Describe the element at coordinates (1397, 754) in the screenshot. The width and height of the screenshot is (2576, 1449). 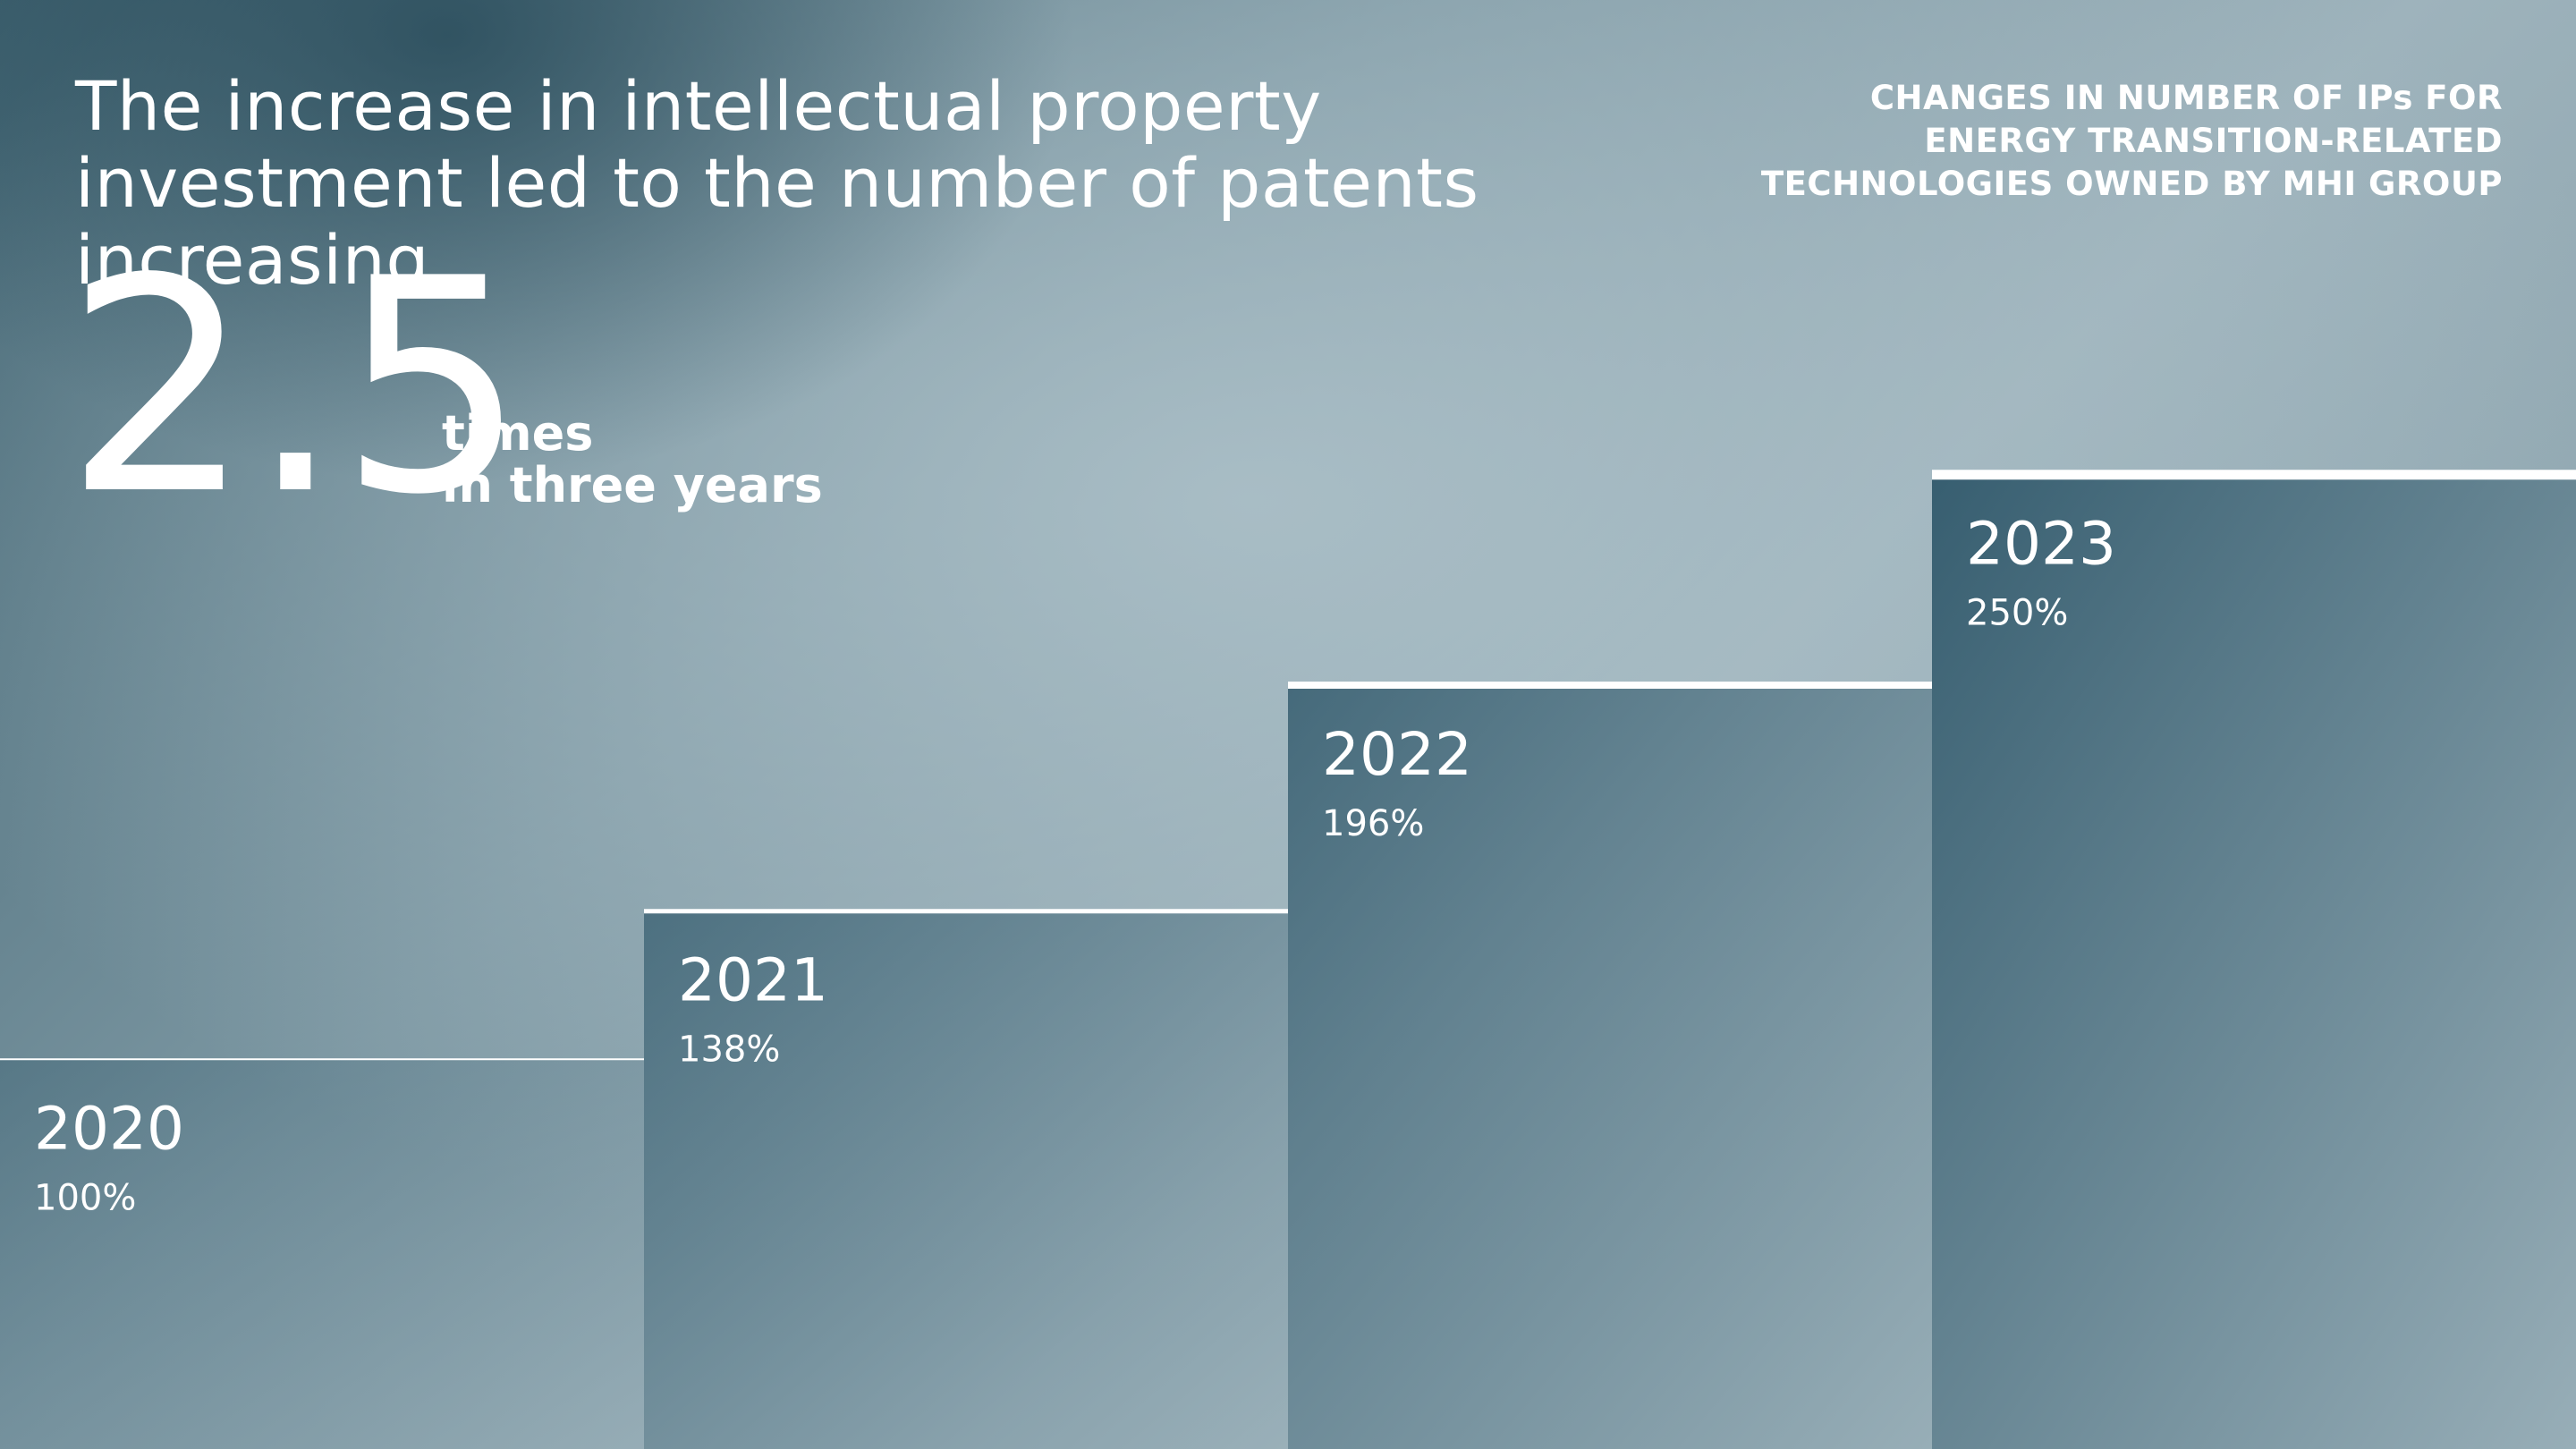
I see `bar-year-label-2022: 2022` at that location.